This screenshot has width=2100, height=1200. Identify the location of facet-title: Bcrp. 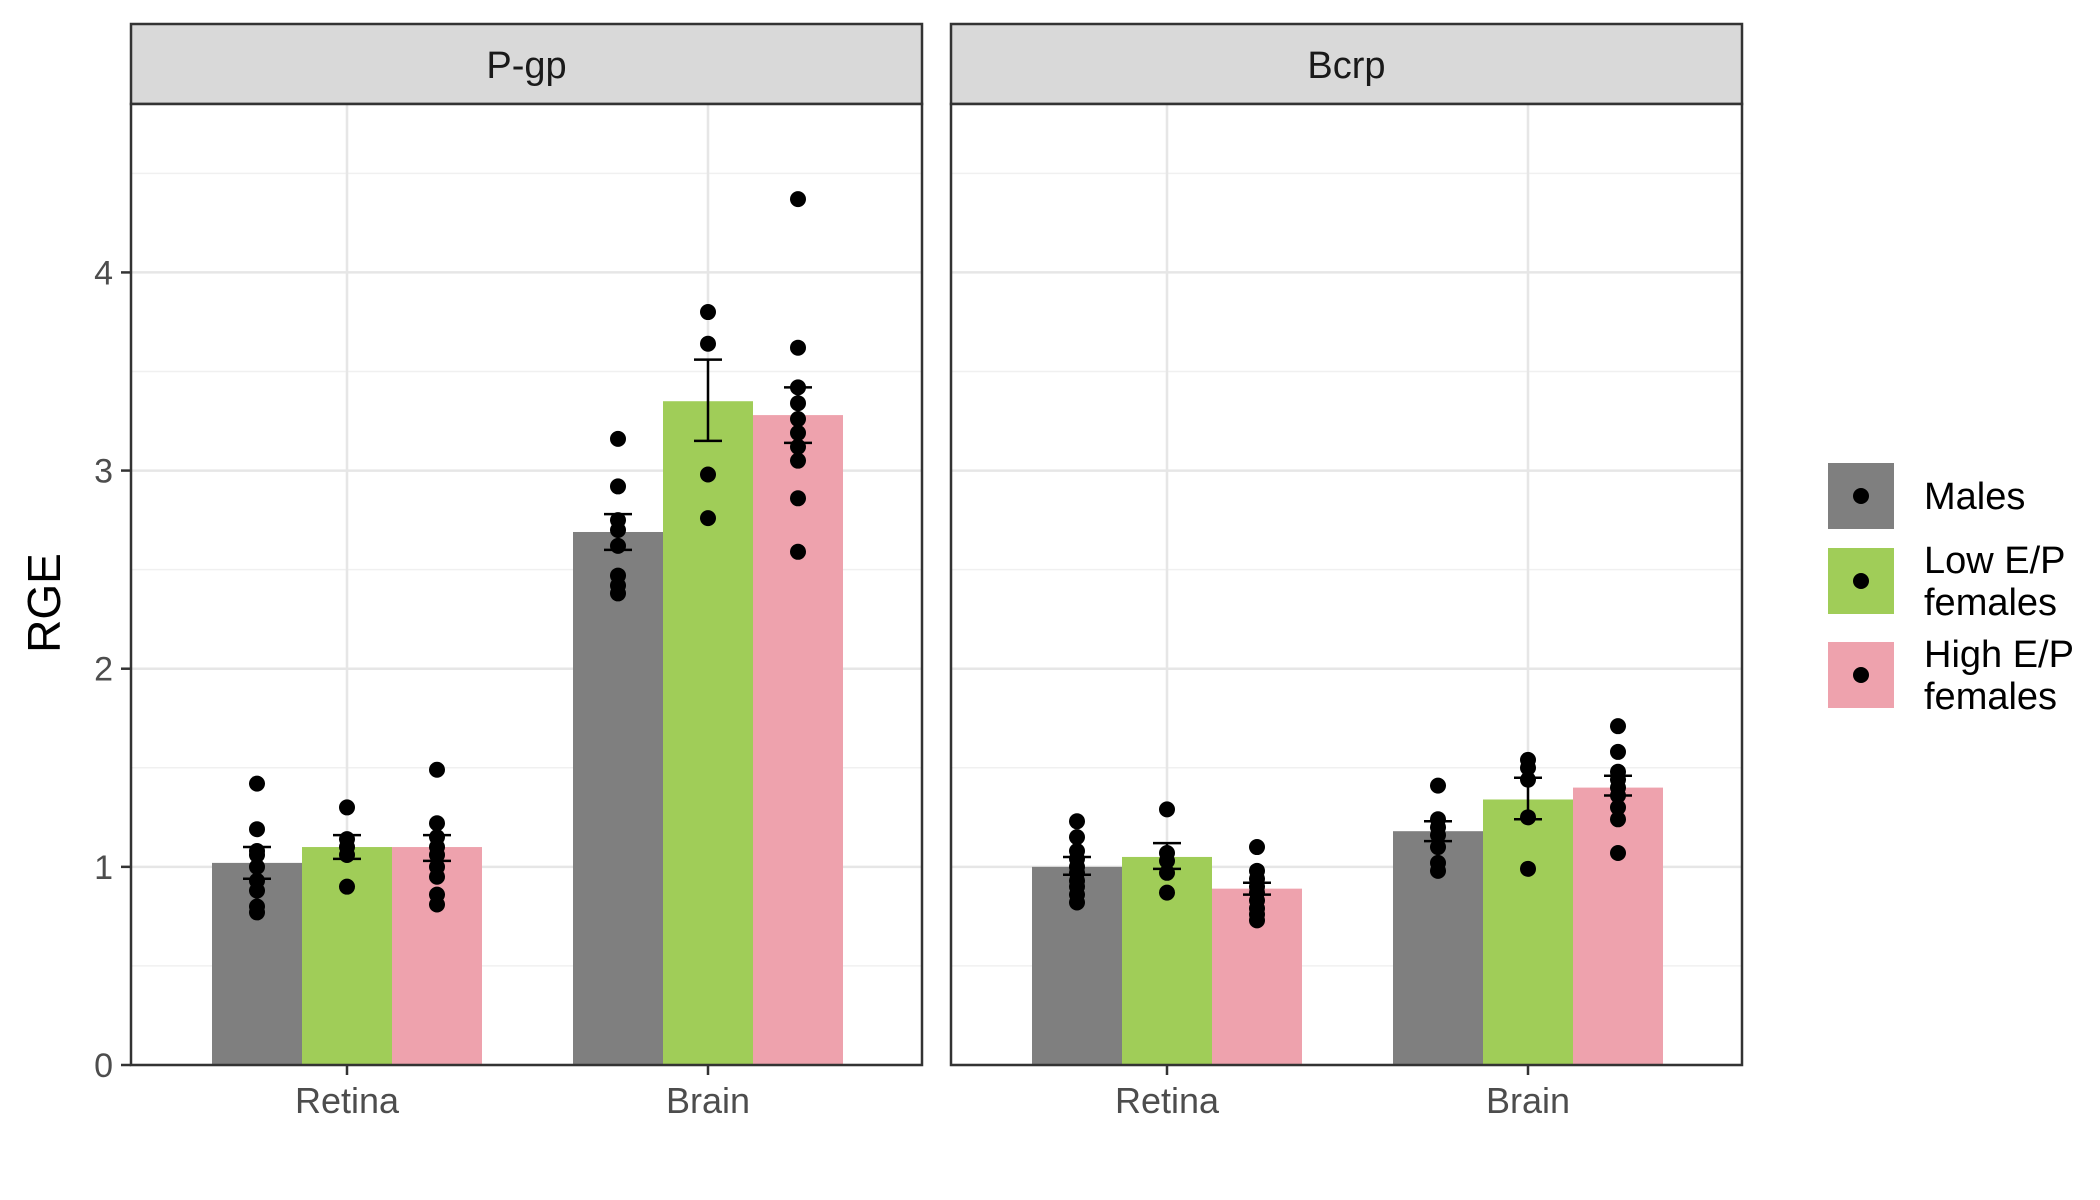
(1346, 66).